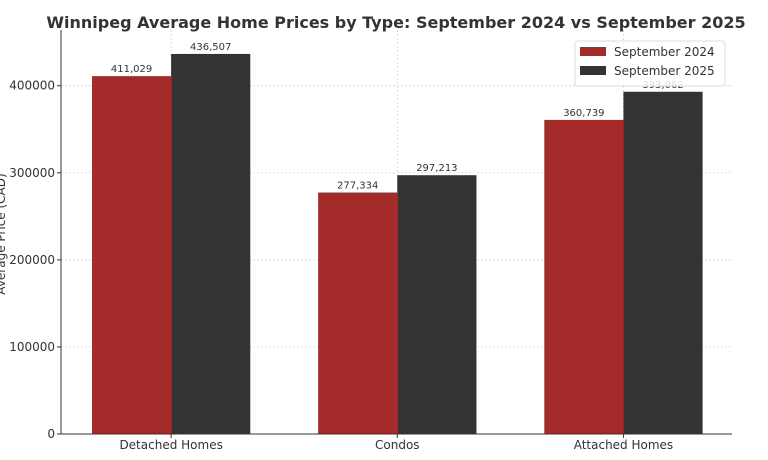  Describe the element at coordinates (436, 168) in the screenshot. I see `data-label: 297,213` at that location.